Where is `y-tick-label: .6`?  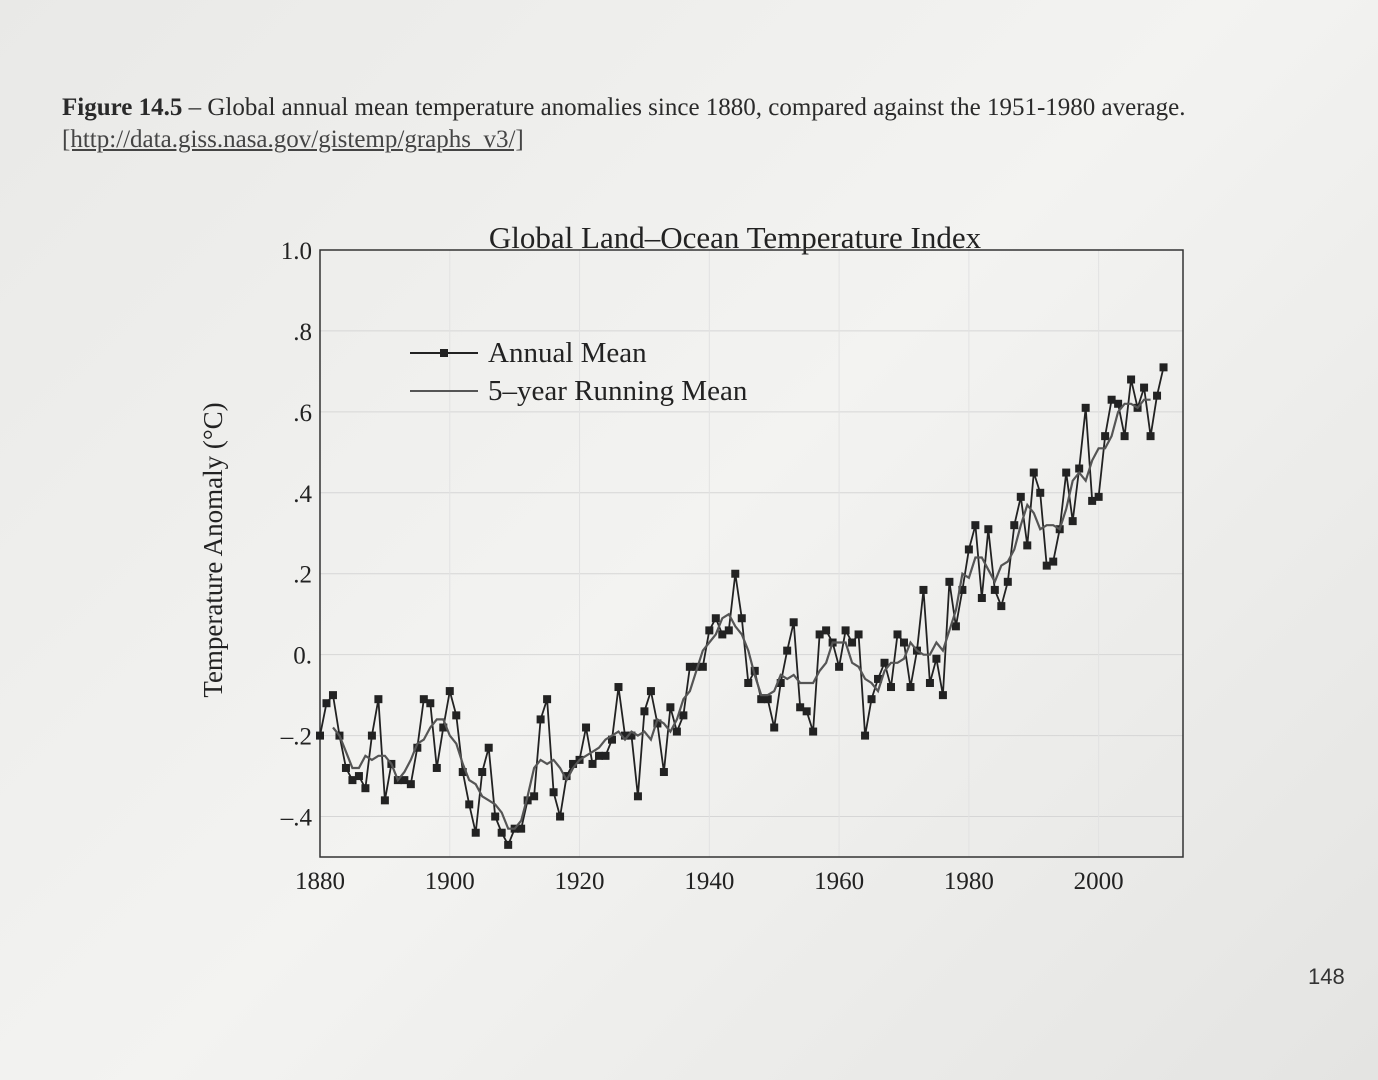
y-tick-label: .6 is located at coordinates (302, 413).